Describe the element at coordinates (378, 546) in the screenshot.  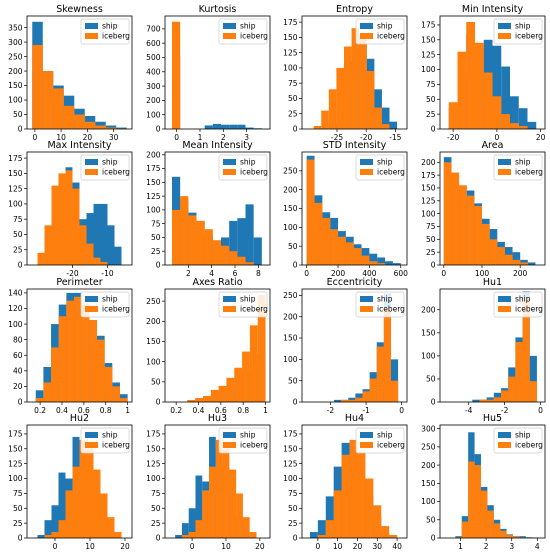
I see `x-tick-label: 30` at that location.